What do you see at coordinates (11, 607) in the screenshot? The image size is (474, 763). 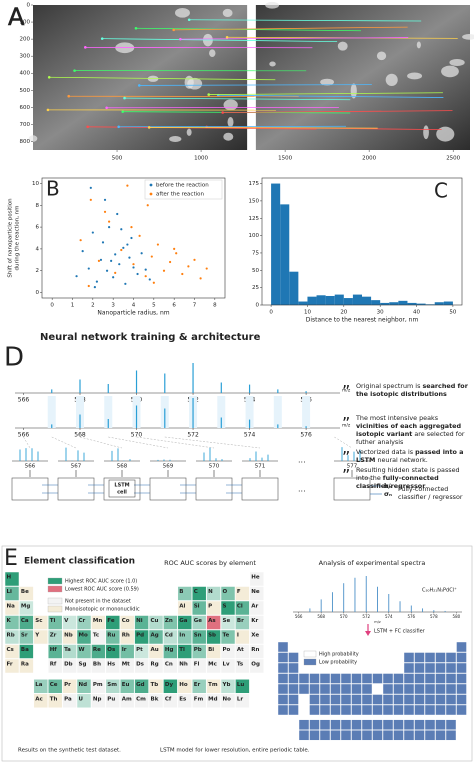 I see `element-symbol: Na` at bounding box center [11, 607].